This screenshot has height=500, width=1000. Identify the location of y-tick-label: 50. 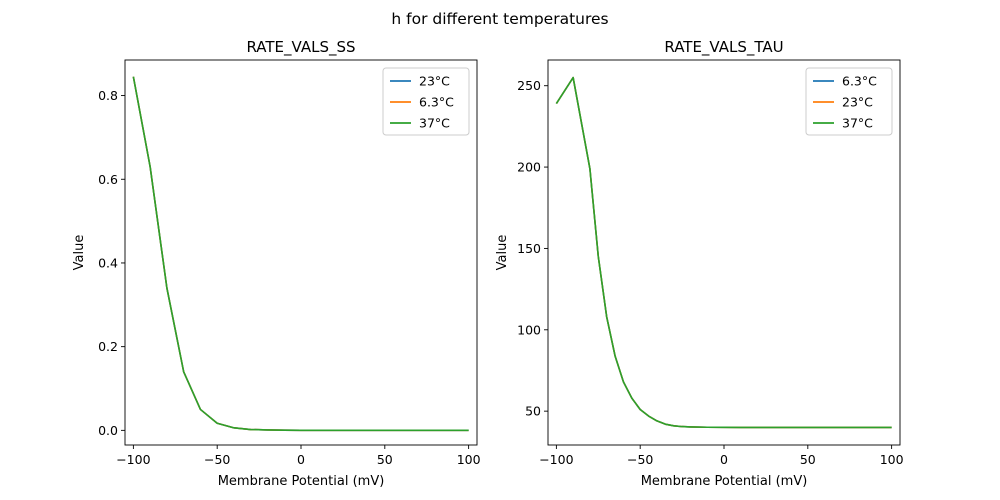
(533, 411).